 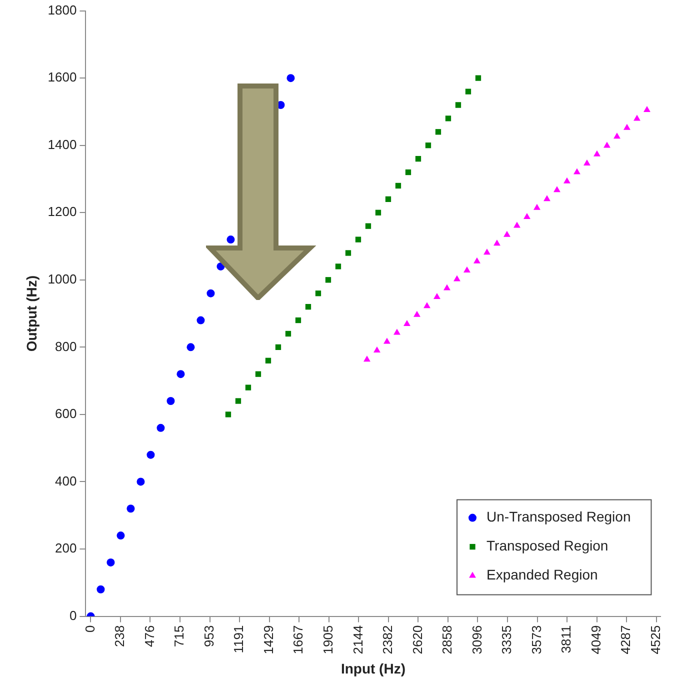 What do you see at coordinates (73, 615) in the screenshot?
I see `y-tick-label: 0` at bounding box center [73, 615].